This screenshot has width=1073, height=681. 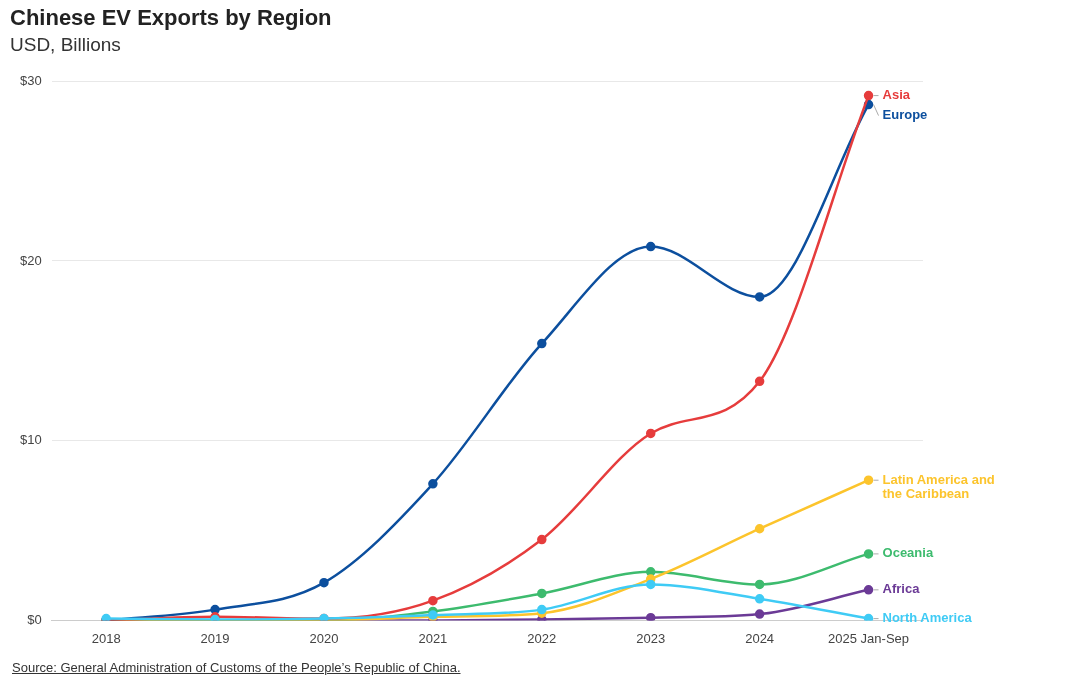 I want to click on series-label: Asia, so click(x=896, y=95).